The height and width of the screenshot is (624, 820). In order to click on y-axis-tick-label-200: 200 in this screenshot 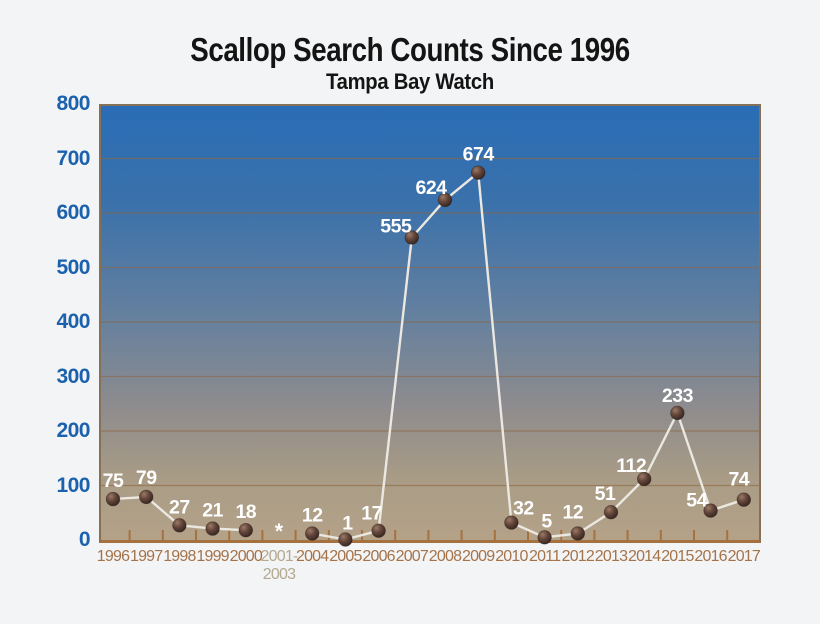, I will do `click(73, 430)`.